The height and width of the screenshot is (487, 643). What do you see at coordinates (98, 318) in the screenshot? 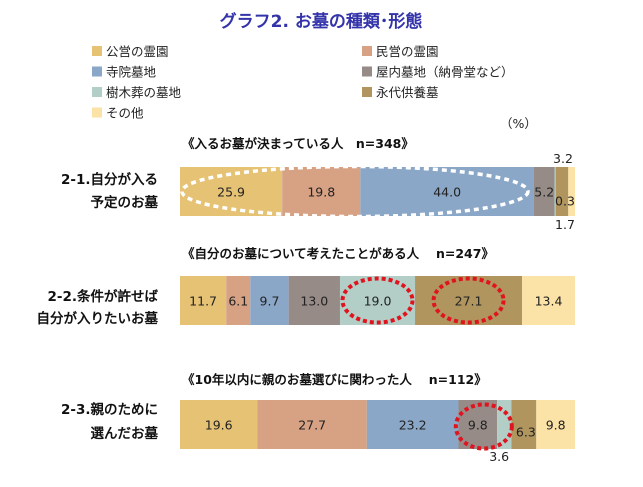
I see `row-label: 自分が入りたいお墓` at bounding box center [98, 318].